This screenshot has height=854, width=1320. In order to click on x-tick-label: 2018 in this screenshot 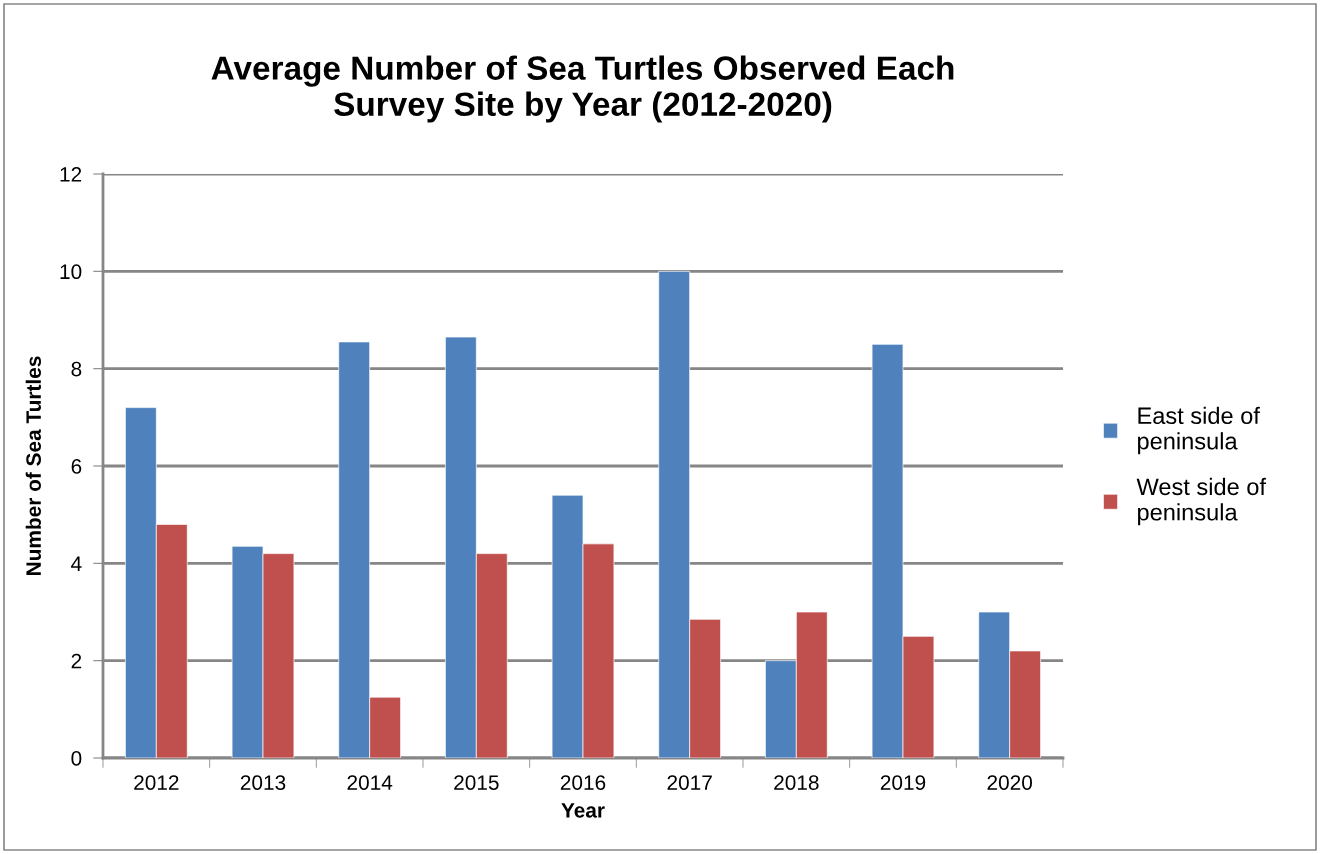, I will do `click(796, 782)`.